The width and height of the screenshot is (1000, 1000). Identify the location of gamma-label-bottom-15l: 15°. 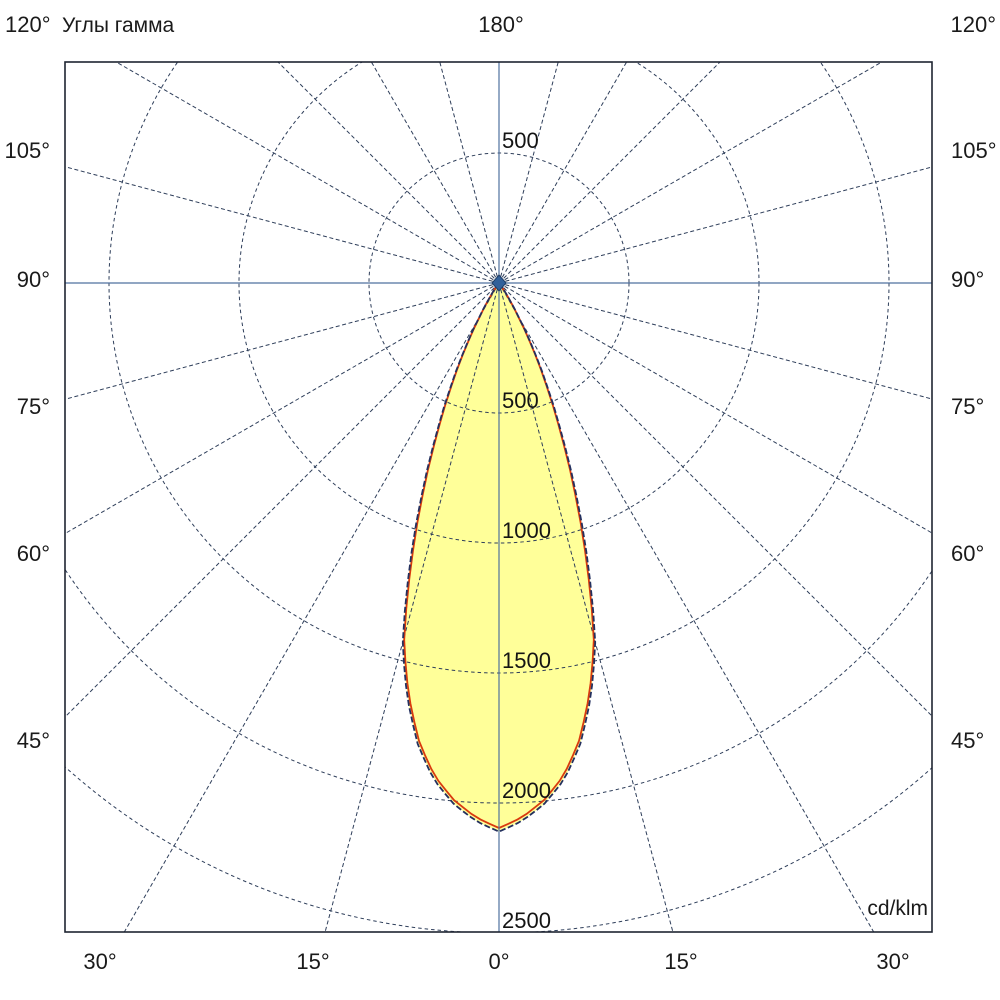
(313, 961).